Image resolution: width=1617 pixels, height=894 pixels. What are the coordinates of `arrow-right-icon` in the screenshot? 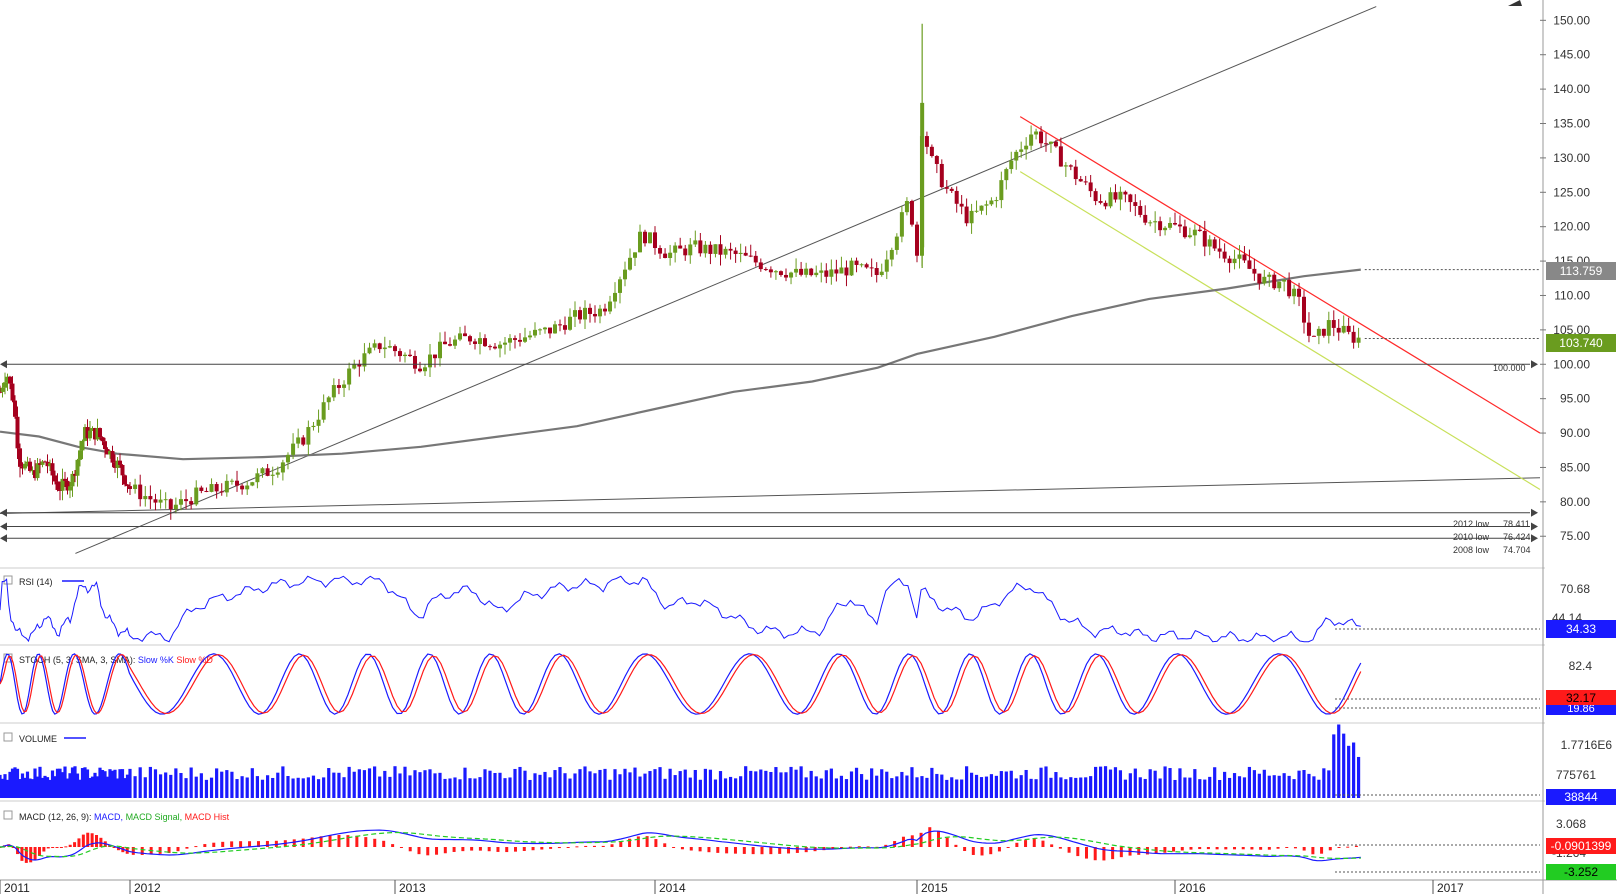 It's located at (1534, 364).